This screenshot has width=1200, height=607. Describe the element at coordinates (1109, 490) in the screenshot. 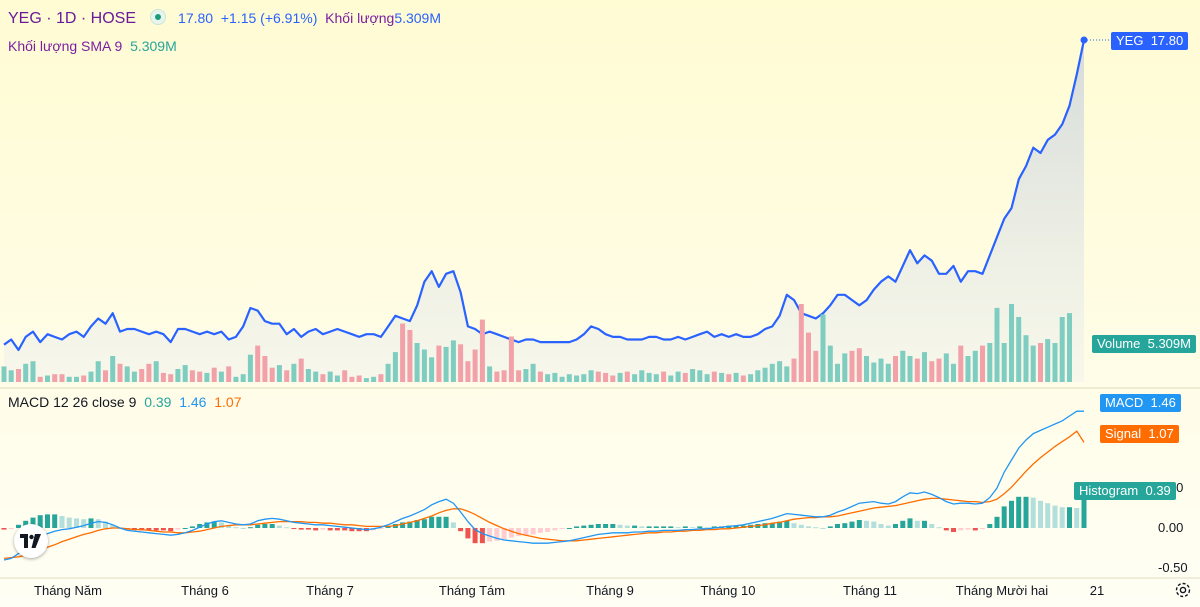

I see `histogram-tag-name: Histogram` at that location.